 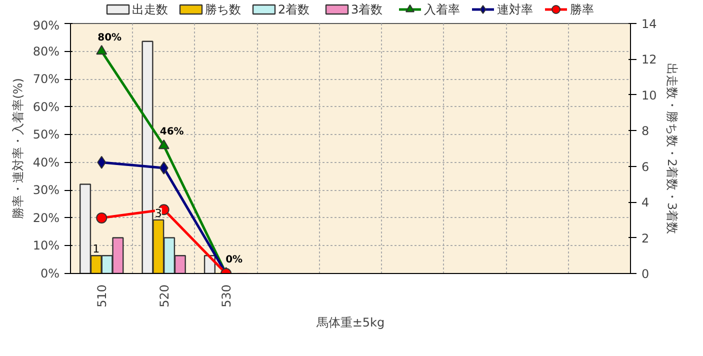 What do you see at coordinates (367, 9) in the screenshot?
I see `legend-label: 3着数` at bounding box center [367, 9].